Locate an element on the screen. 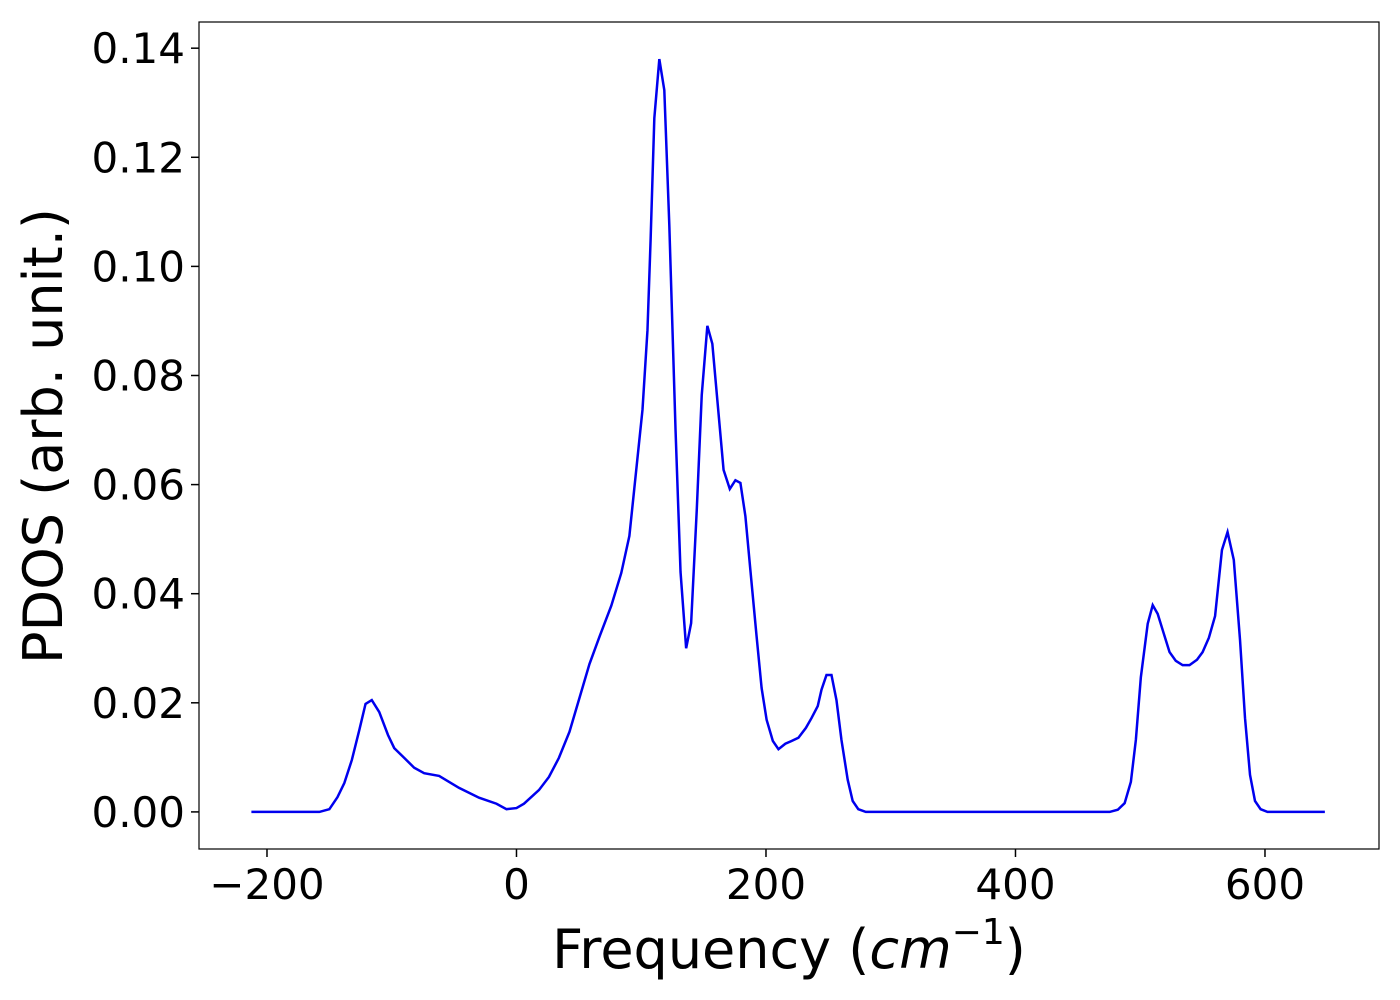 This screenshot has height=1000, width=1400. y-tick-label: 0.02 is located at coordinates (138, 703).